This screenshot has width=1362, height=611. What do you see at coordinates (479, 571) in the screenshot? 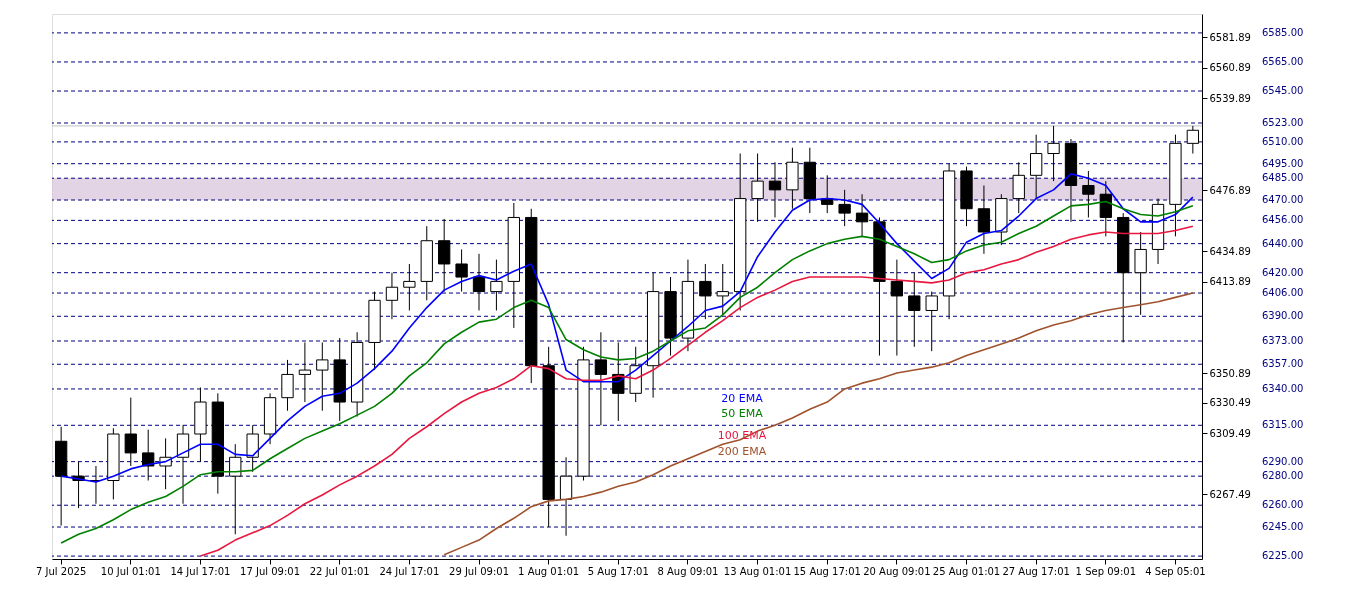
I see `x-tick-label: 29 Jul 09:01` at bounding box center [479, 571].